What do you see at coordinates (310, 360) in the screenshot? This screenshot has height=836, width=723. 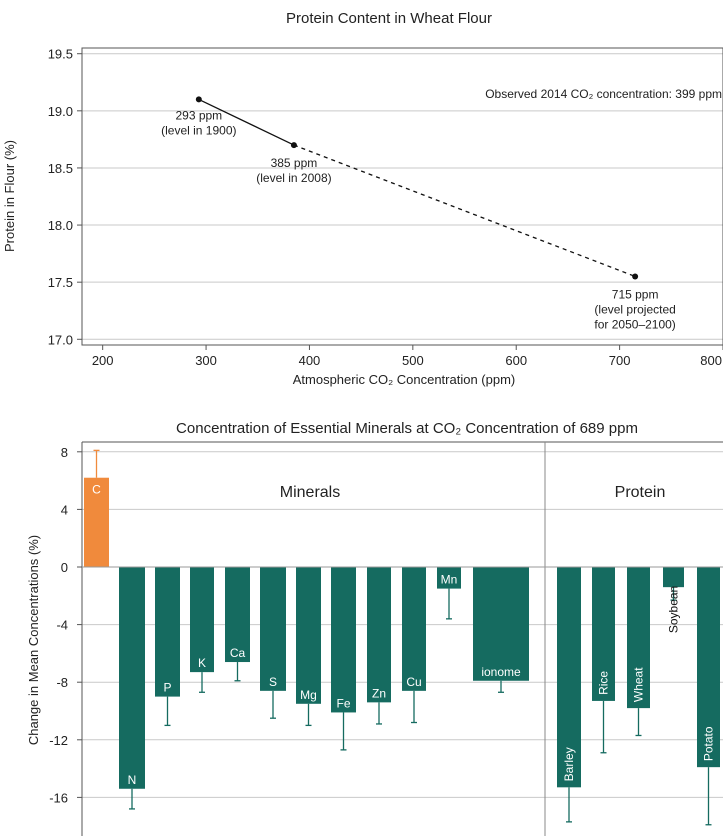 I see `chart1-x-tick-label: 400` at bounding box center [310, 360].